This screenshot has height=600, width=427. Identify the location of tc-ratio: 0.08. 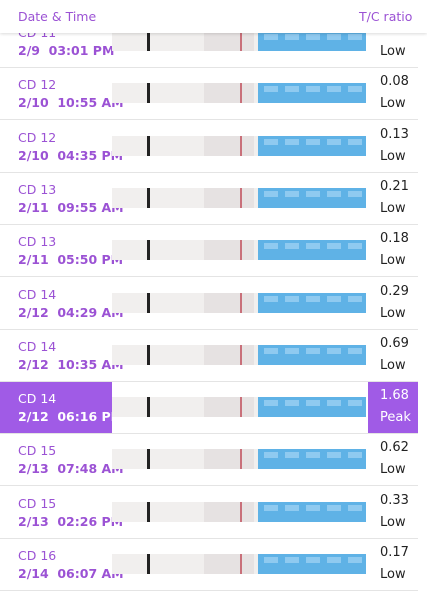
(394, 82).